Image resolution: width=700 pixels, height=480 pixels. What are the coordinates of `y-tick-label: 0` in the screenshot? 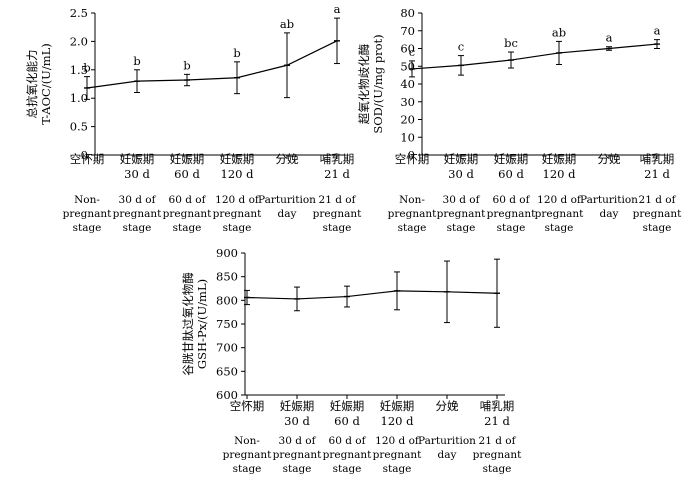 It's located at (84, 155).